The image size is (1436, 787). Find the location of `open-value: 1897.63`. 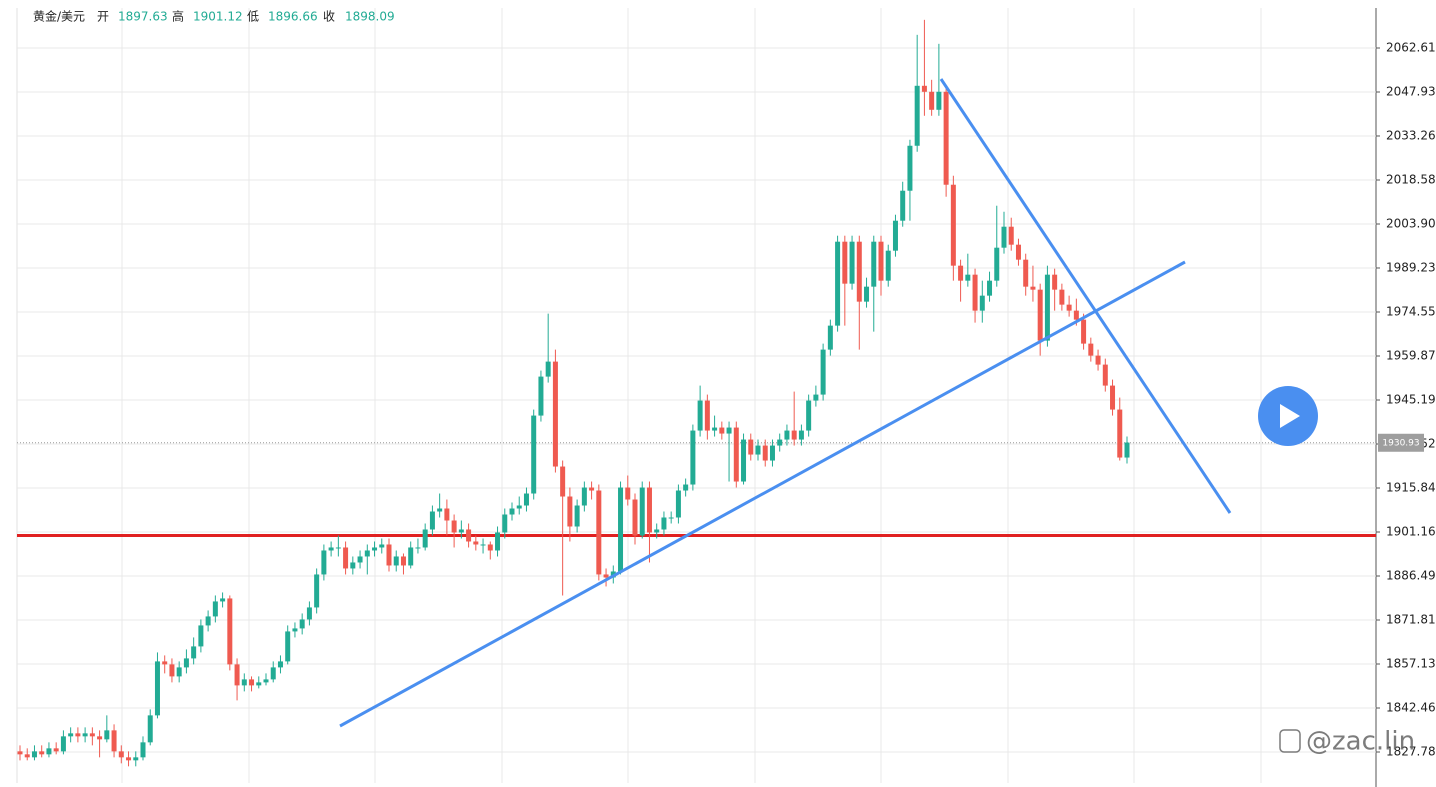

open-value: 1897.63 is located at coordinates (143, 17).